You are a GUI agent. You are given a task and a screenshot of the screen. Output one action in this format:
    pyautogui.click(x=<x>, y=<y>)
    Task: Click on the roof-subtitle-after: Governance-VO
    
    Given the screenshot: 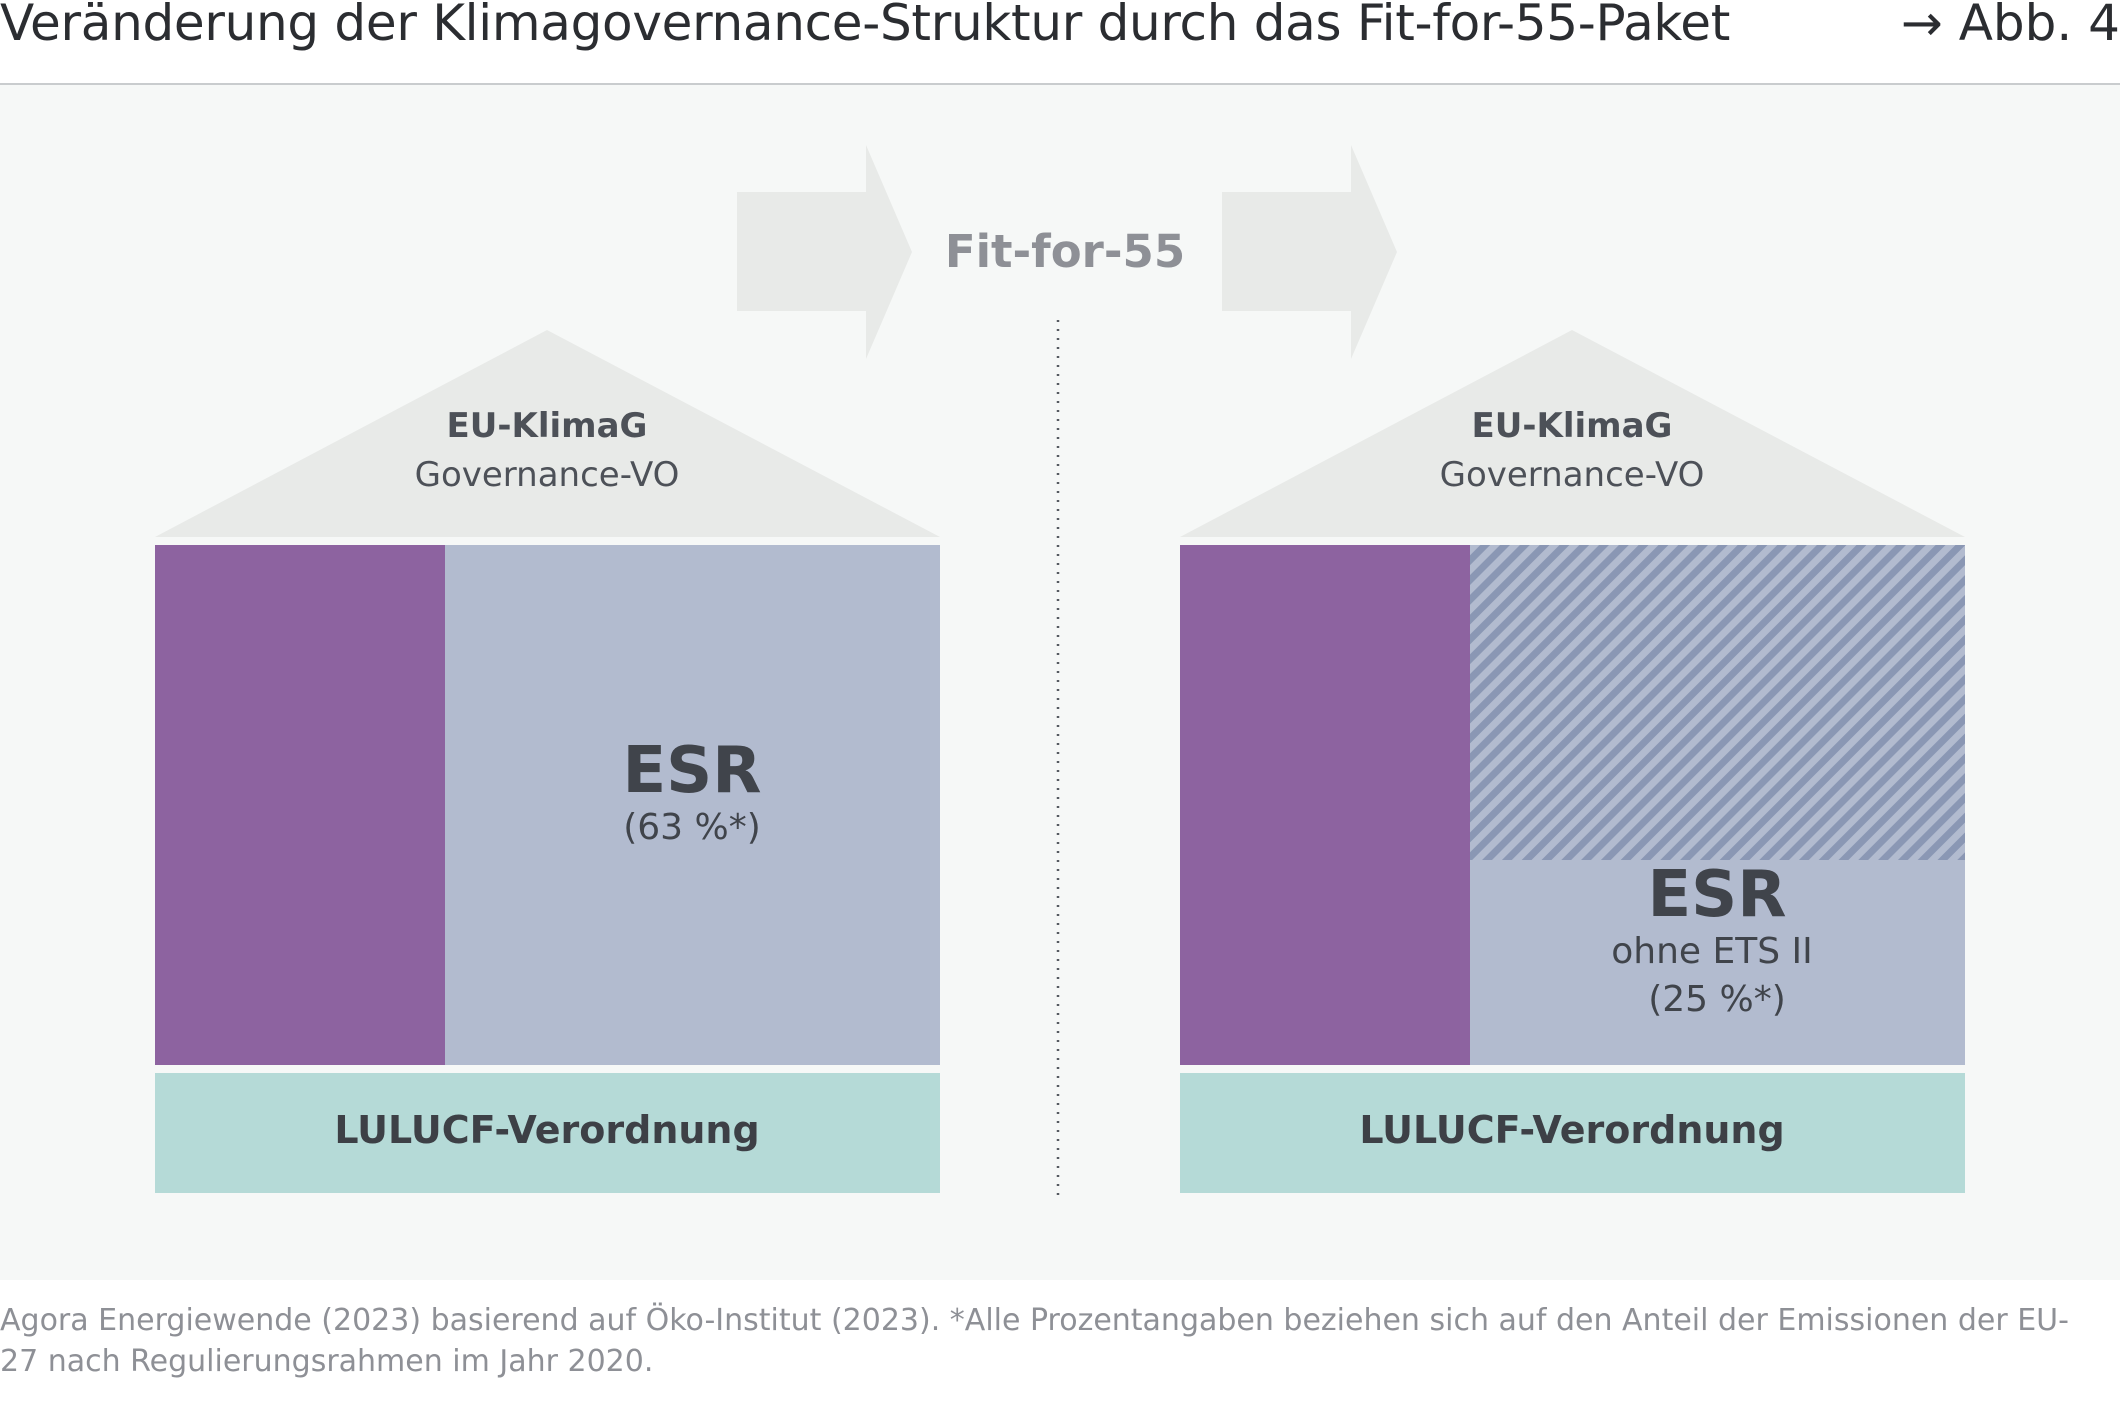 What is the action you would take?
    pyautogui.click(x=1572, y=475)
    